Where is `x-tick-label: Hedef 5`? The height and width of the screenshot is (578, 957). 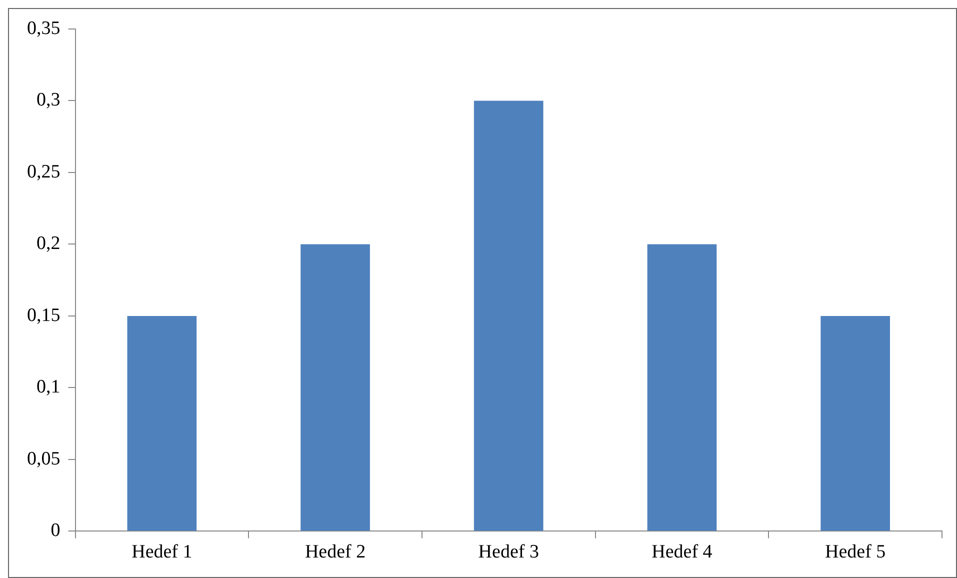
x-tick-label: Hedef 5 is located at coordinates (855, 552).